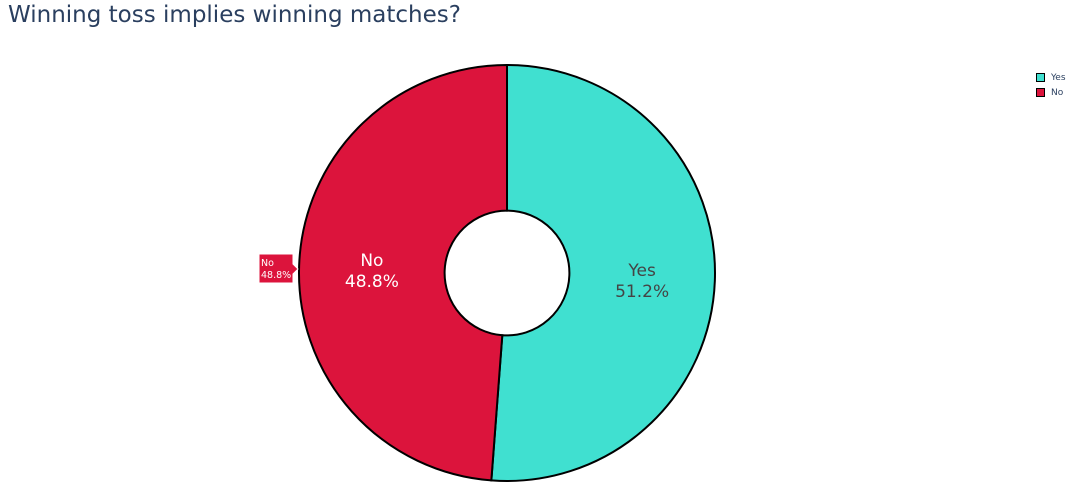 The height and width of the screenshot is (493, 1077). Describe the element at coordinates (1057, 92) in the screenshot. I see `legend-label-no: No` at that location.